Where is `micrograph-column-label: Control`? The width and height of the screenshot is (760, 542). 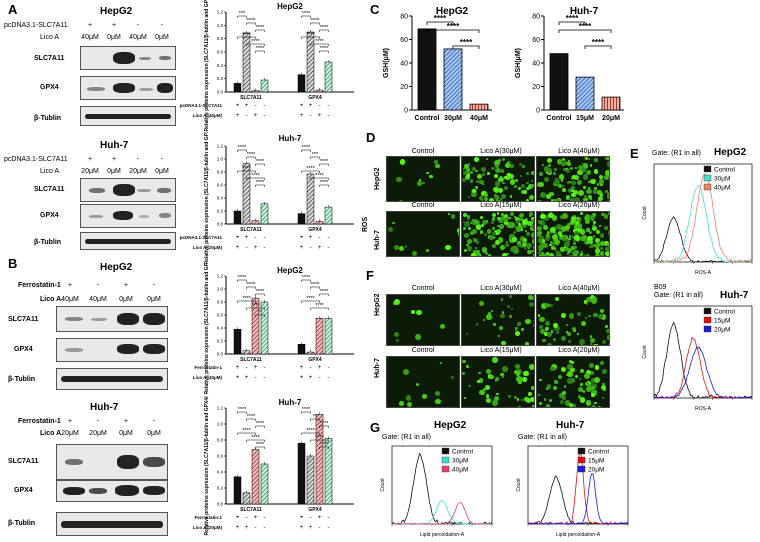 micrograph-column-label: Control is located at coordinates (423, 288).